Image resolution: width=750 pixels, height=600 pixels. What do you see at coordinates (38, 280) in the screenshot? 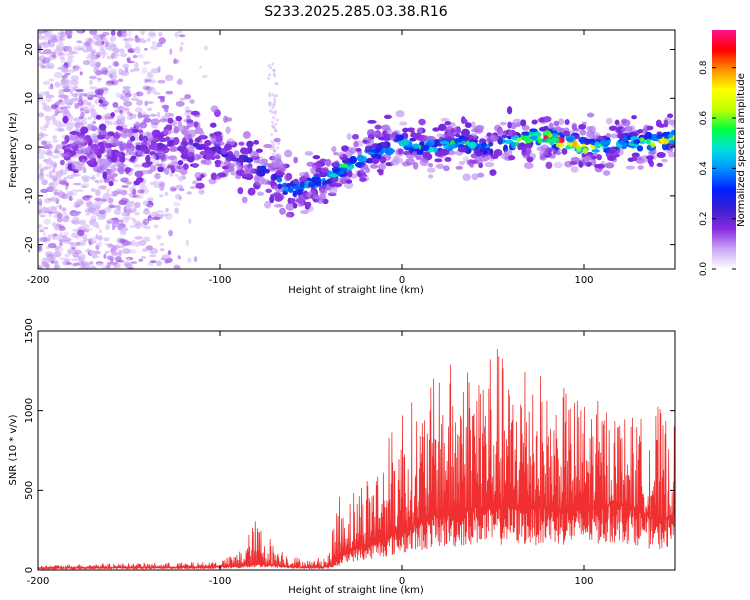
I see `spectrum-x-tick-label: -200` at bounding box center [38, 280].